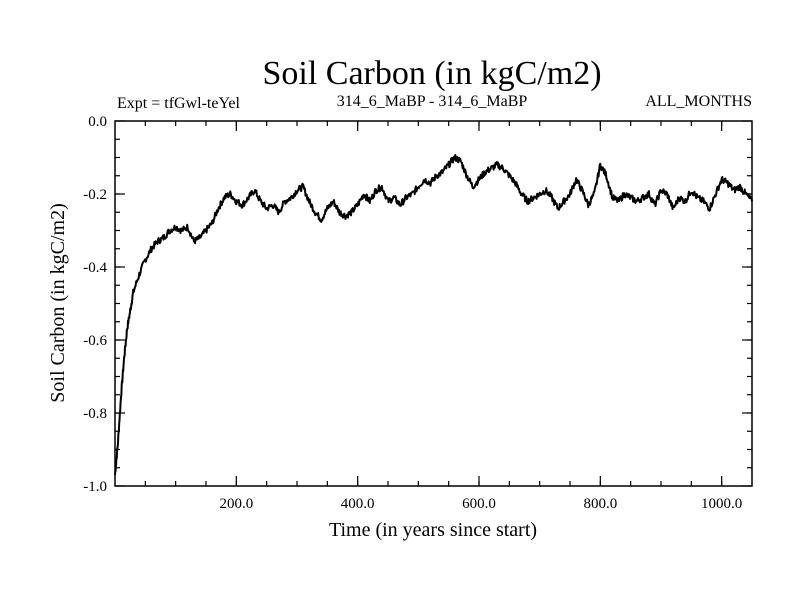 The height and width of the screenshot is (600, 800). Describe the element at coordinates (432, 101) in the screenshot. I see `subtitle-center: 314_6_MaBP - 314_6_MaBP` at that location.